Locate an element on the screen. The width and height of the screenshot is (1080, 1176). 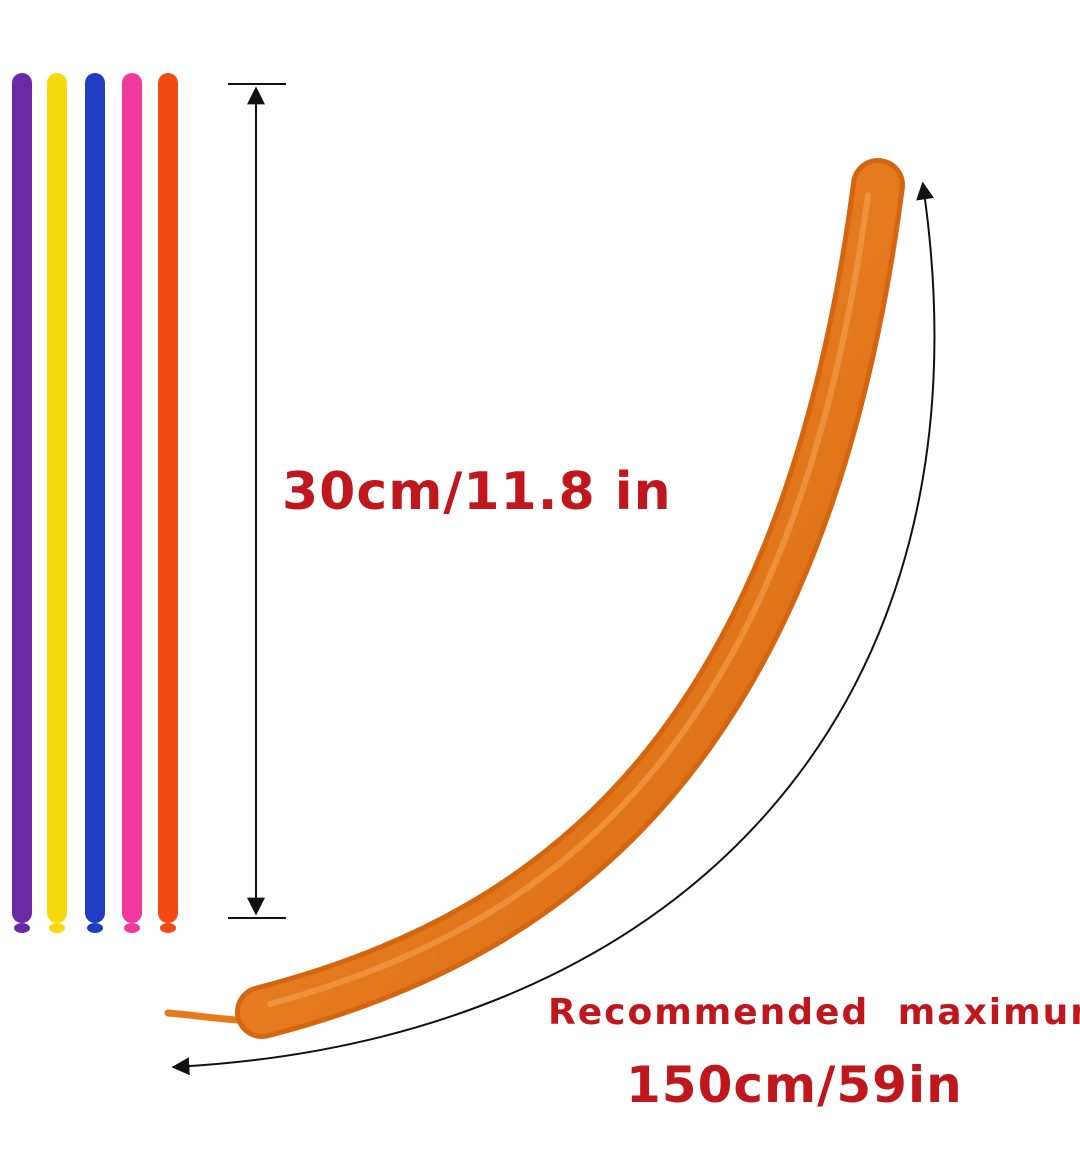
balloon-blue is located at coordinates (95, 503).